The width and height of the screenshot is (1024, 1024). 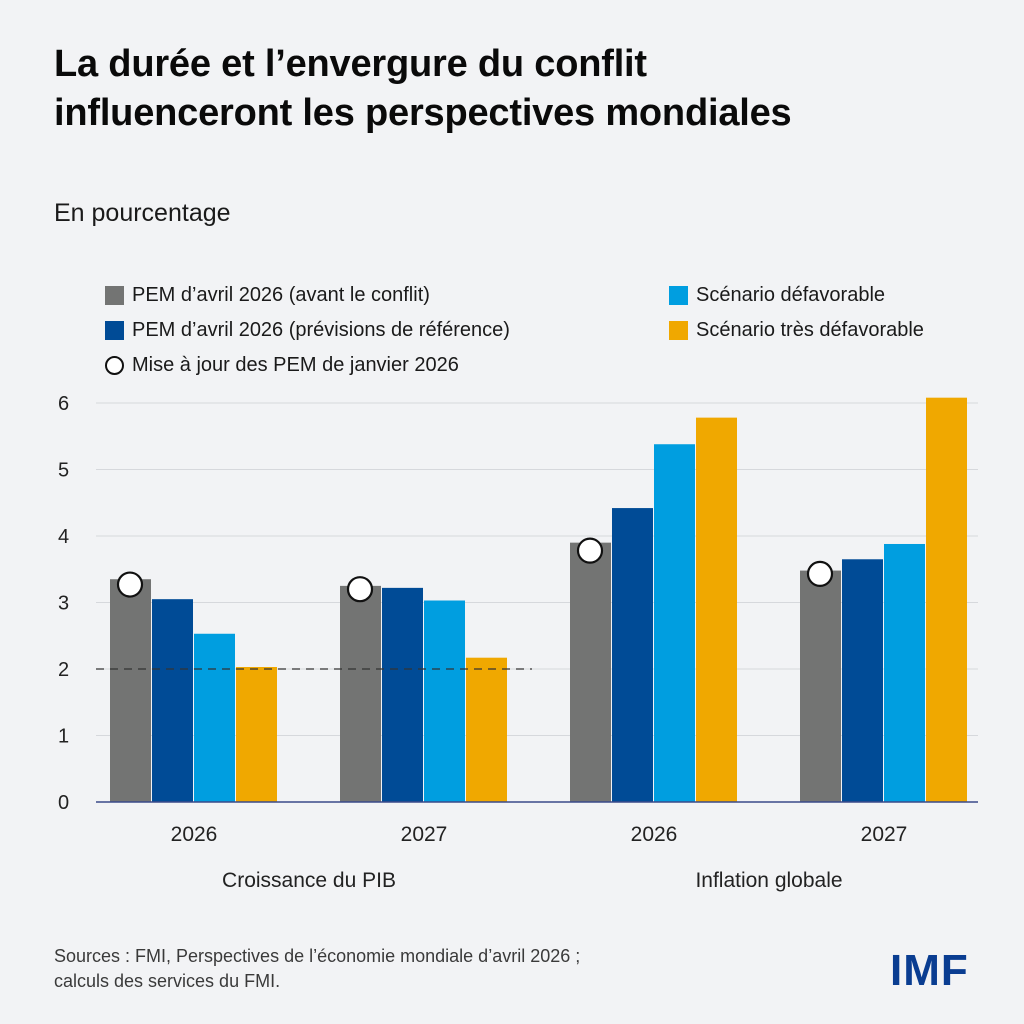 I want to click on chart-subtitle: En pourcentage, so click(x=142, y=213).